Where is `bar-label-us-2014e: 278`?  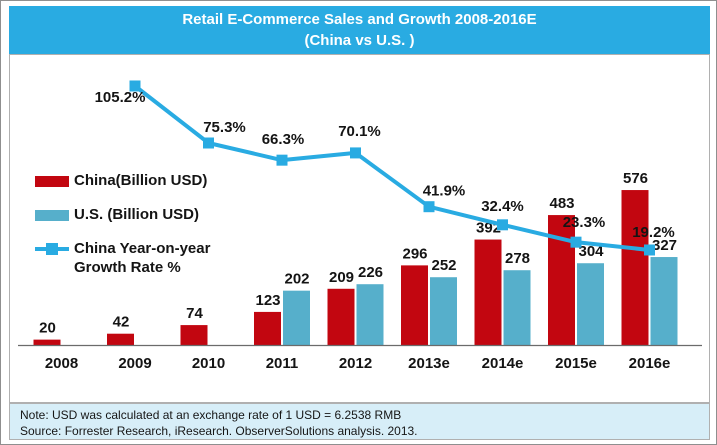 bar-label-us-2014e: 278 is located at coordinates (517, 258).